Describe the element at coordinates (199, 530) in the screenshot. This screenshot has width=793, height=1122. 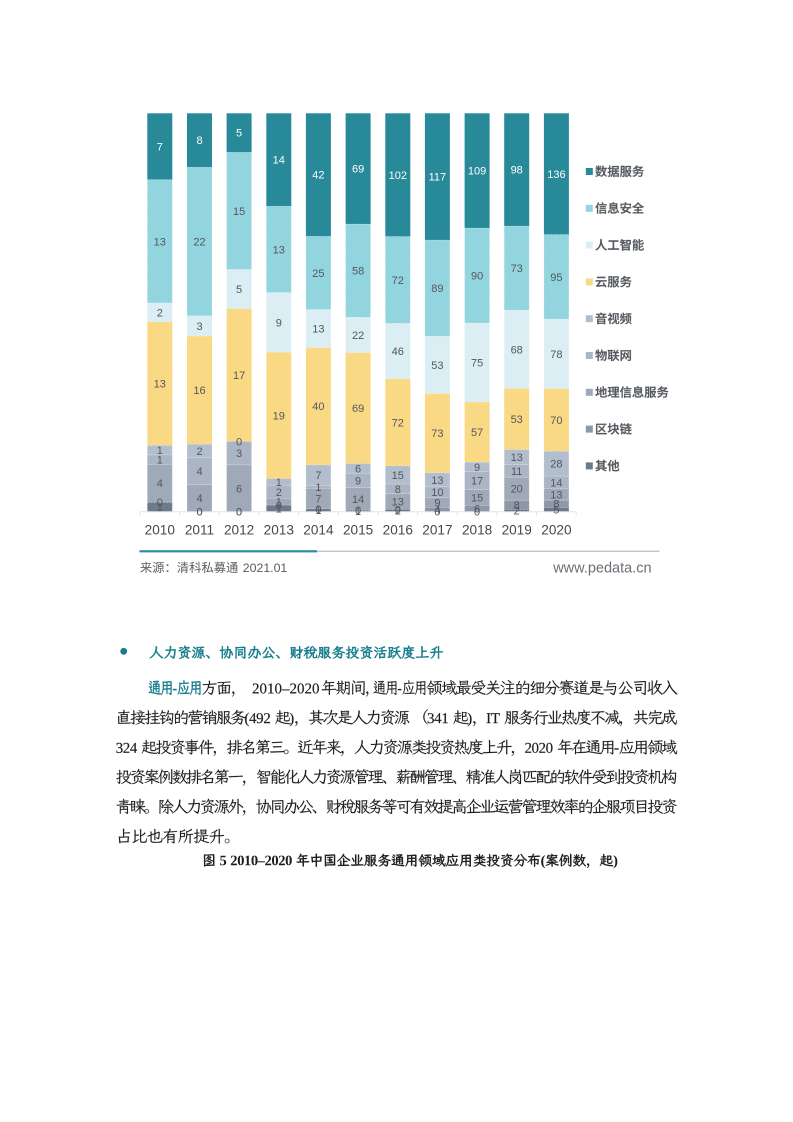
I see `svg-text: 2011` at that location.